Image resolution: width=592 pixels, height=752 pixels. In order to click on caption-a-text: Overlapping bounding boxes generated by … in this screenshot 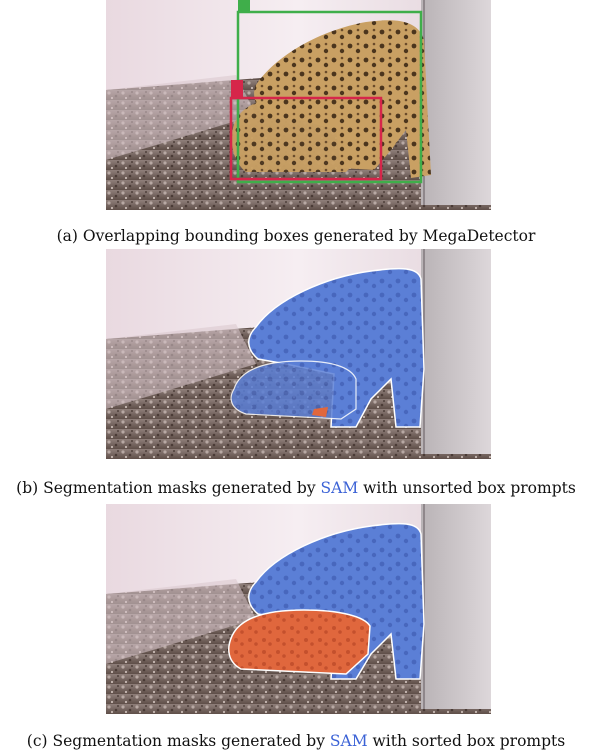, I will do `click(309, 236)`.